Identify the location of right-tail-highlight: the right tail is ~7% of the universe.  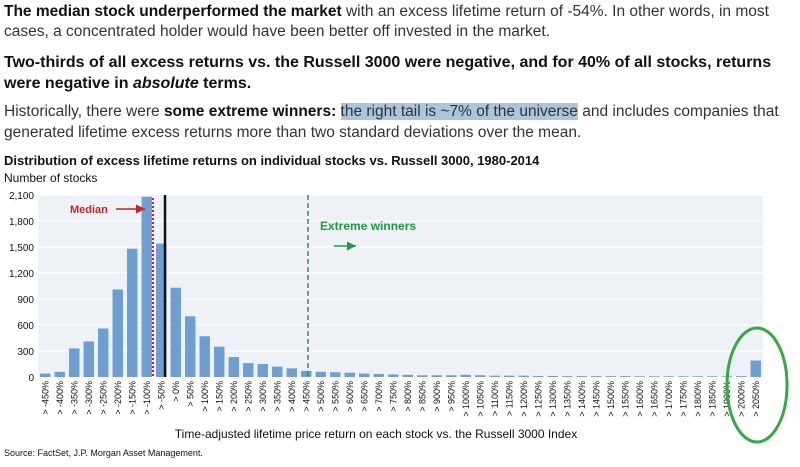
(459, 111).